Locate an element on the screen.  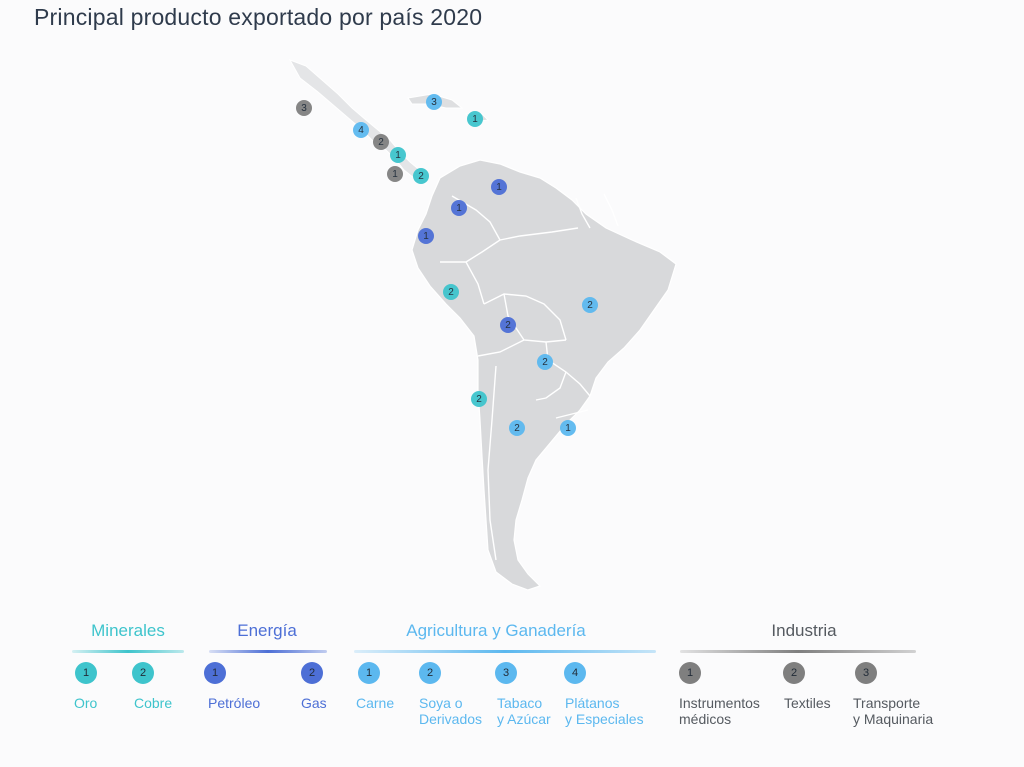
legend-label-petroleo: Petróleo is located at coordinates (234, 703).